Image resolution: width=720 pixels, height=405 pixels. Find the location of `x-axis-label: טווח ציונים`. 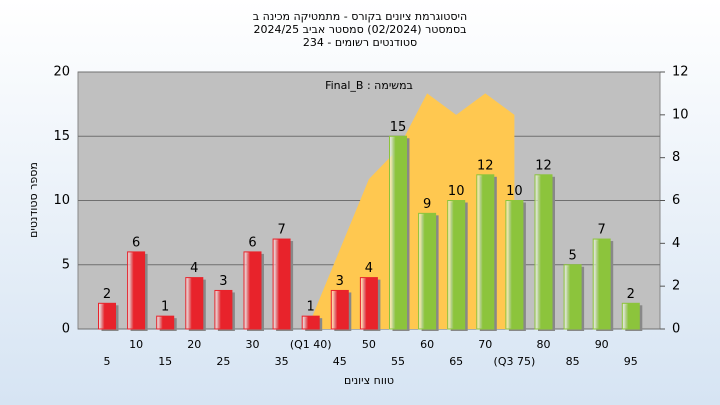

x-axis-label: טווח ציונים is located at coordinates (369, 380).